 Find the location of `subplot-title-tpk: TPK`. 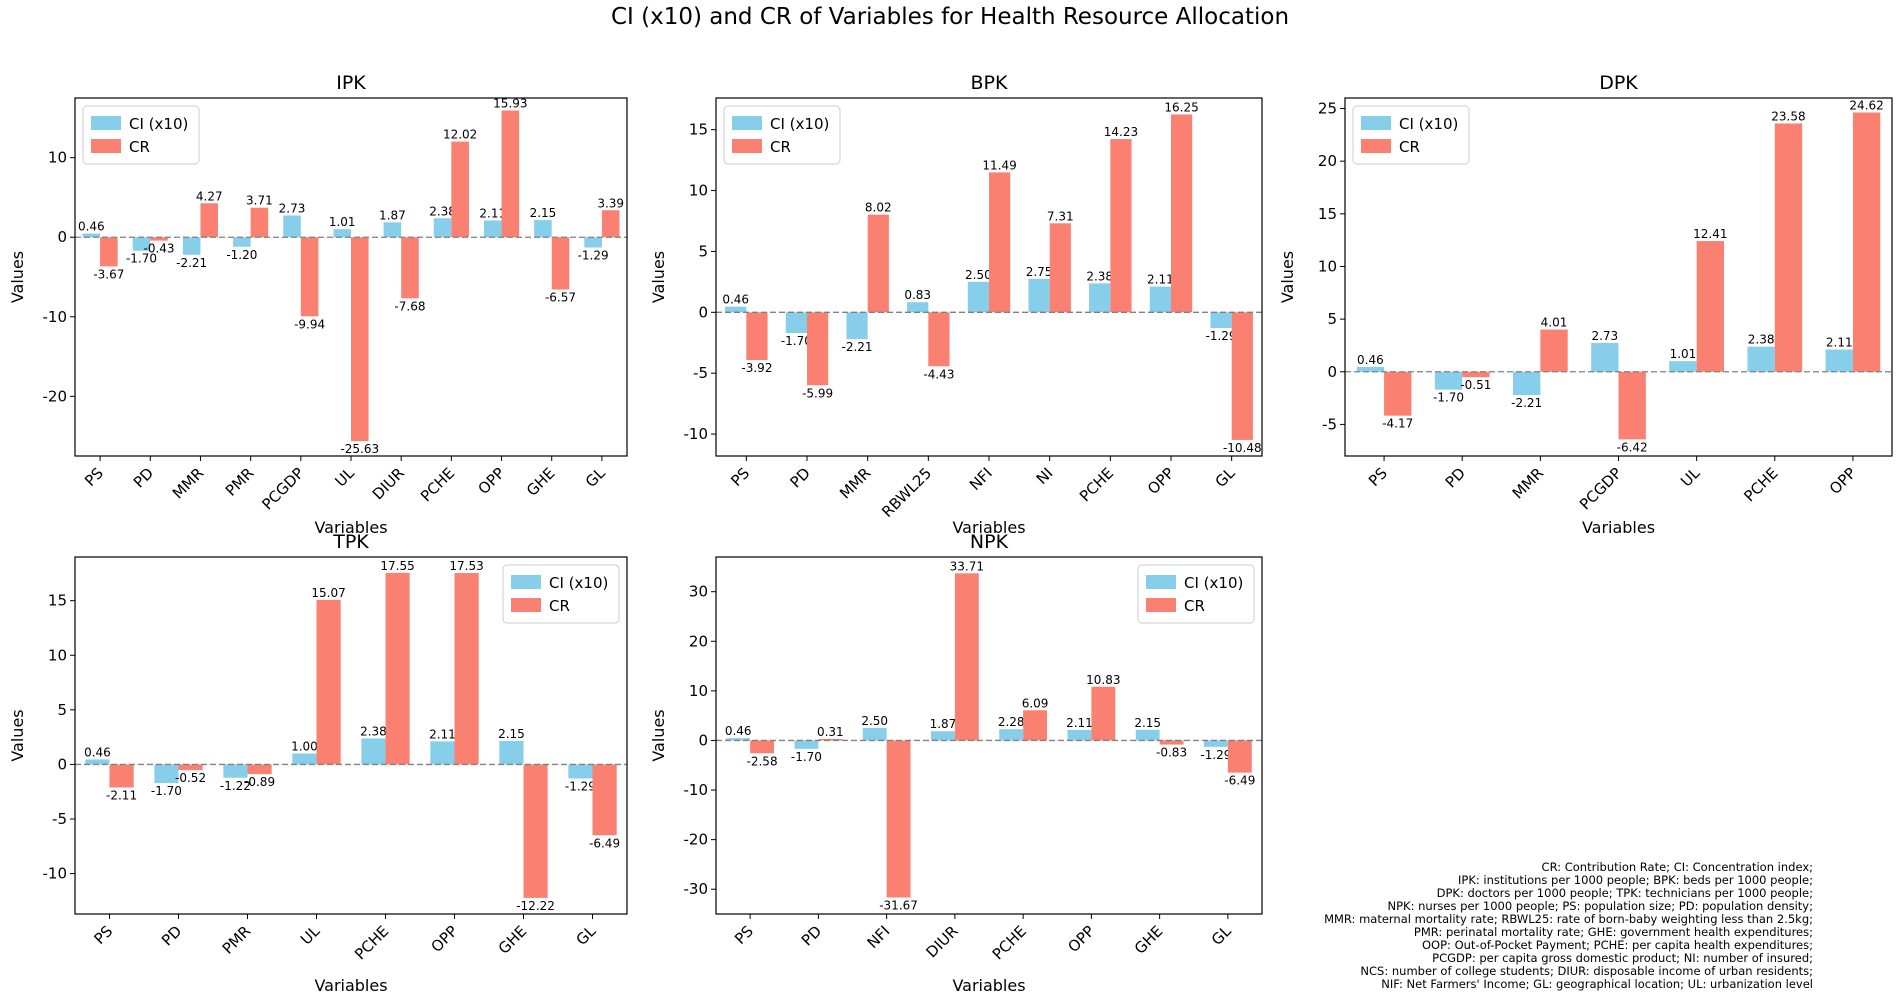

subplot-title-tpk: TPK is located at coordinates (350, 542).